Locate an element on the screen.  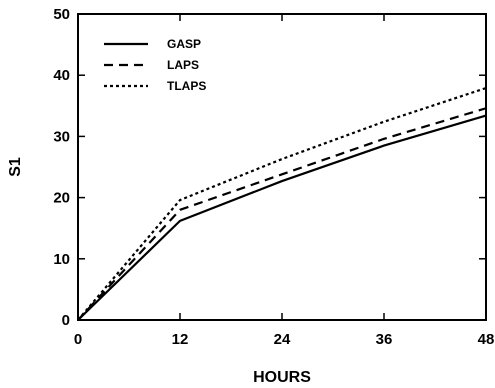
y-tick-label: 40 is located at coordinates (61, 75).